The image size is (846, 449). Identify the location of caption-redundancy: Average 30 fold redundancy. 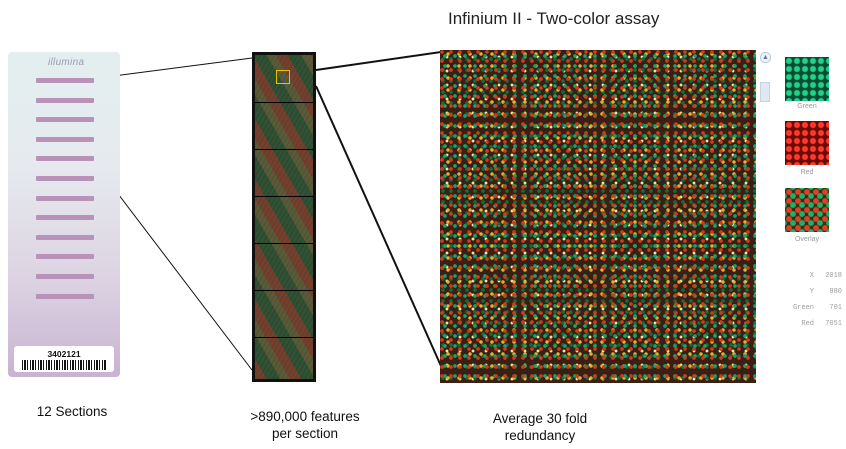
(540, 427).